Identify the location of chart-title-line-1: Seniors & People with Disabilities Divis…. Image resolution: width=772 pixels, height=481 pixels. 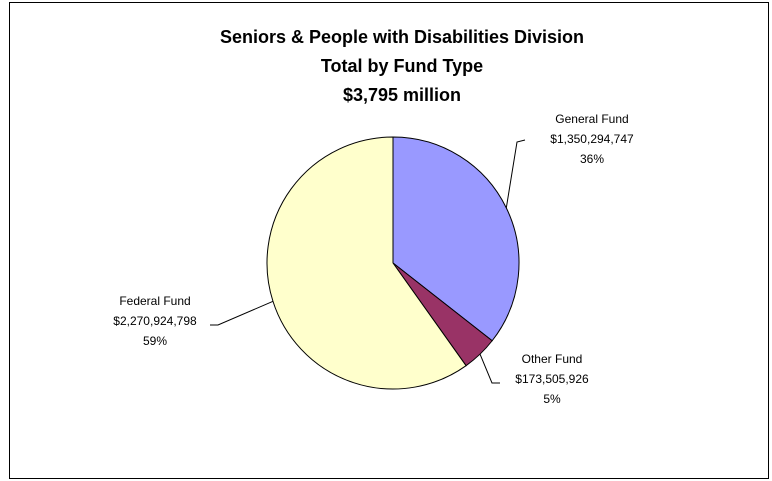
(402, 37).